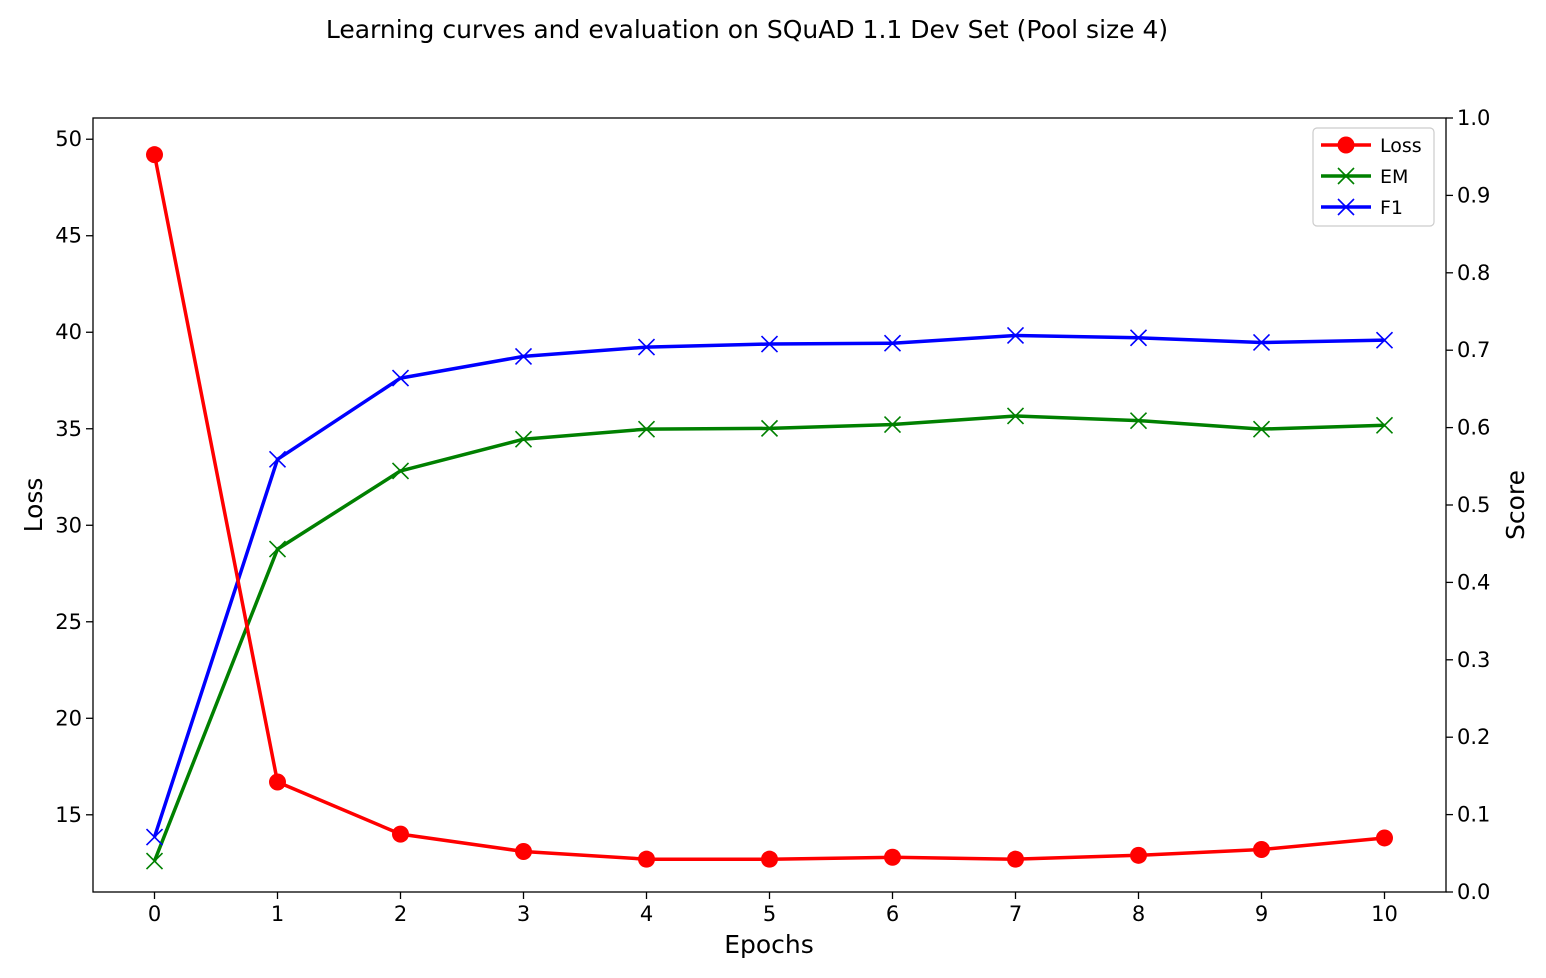 The width and height of the screenshot is (1546, 978). What do you see at coordinates (33, 505) in the screenshot?
I see `y-axis-left-title: Loss` at bounding box center [33, 505].